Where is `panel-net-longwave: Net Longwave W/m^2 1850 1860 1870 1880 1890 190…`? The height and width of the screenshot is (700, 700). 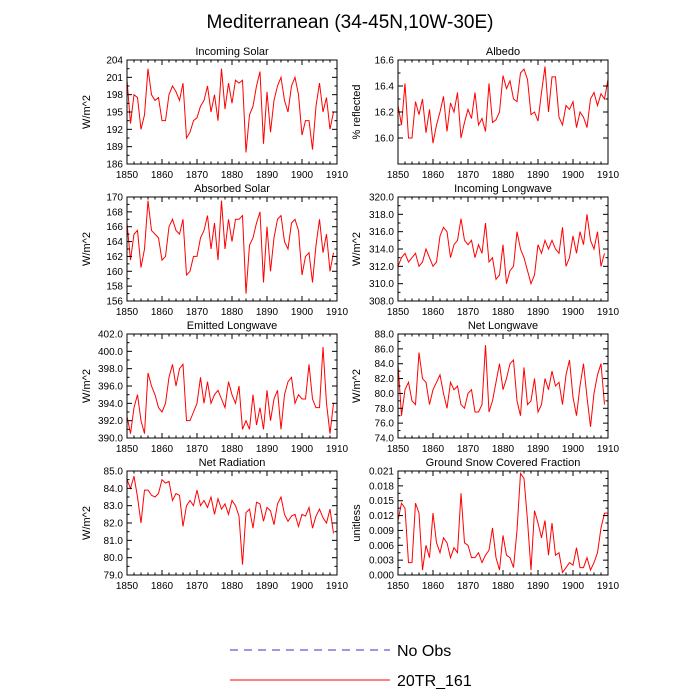
panel-net-longwave: Net Longwave W/m^2 1850 1860 1870 1880 1890 190… is located at coordinates (485, 387).